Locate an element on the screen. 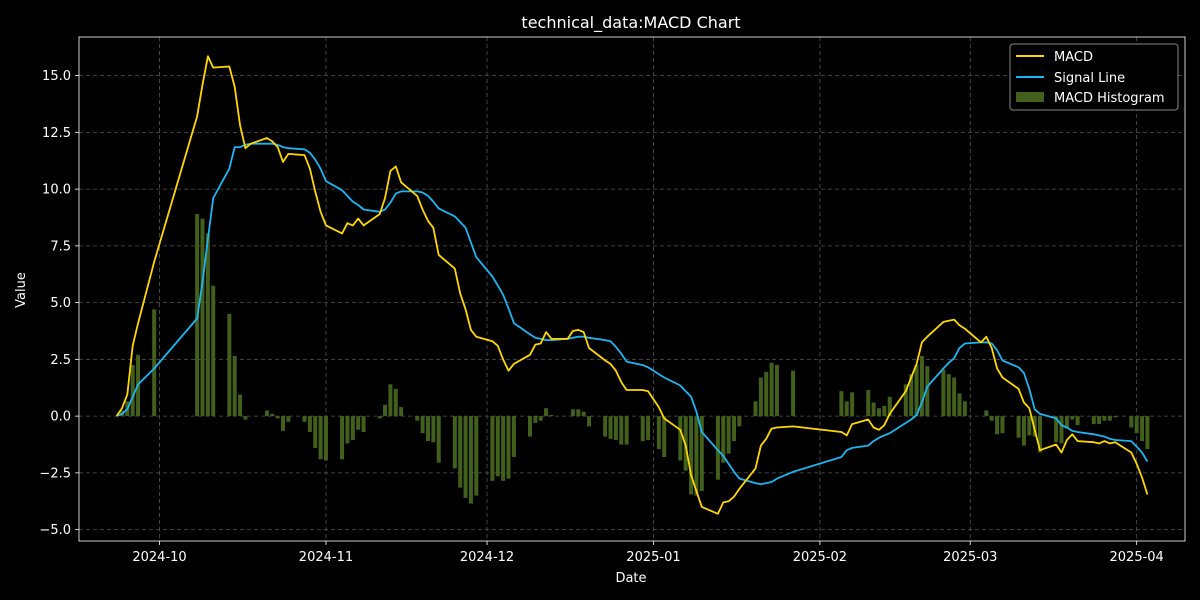 This screenshot has height=600, width=1200. legend: MACD Signal Line MACD Histogram is located at coordinates (1094, 77).